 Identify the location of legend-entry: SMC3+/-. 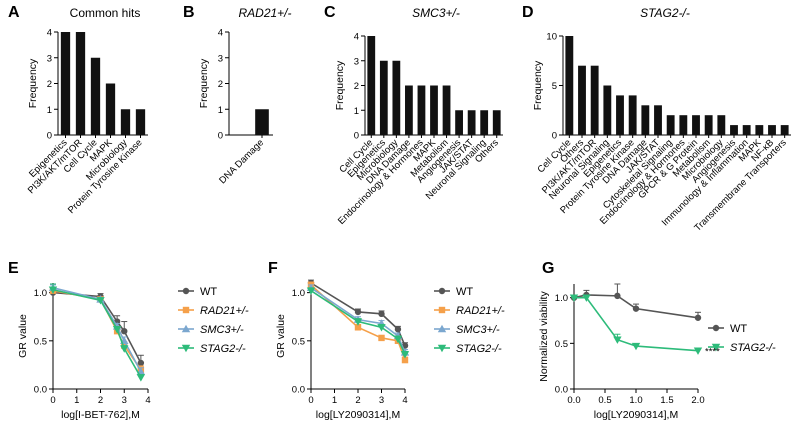
(478, 330).